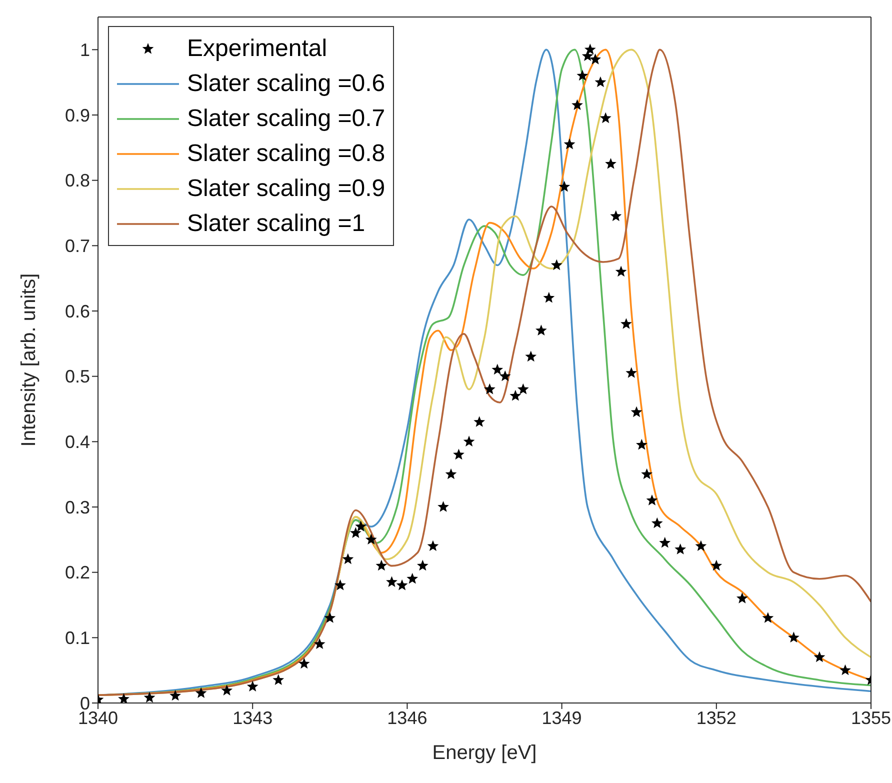  Describe the element at coordinates (77, 115) in the screenshot. I see `y-tick-label: 0.9` at that location.